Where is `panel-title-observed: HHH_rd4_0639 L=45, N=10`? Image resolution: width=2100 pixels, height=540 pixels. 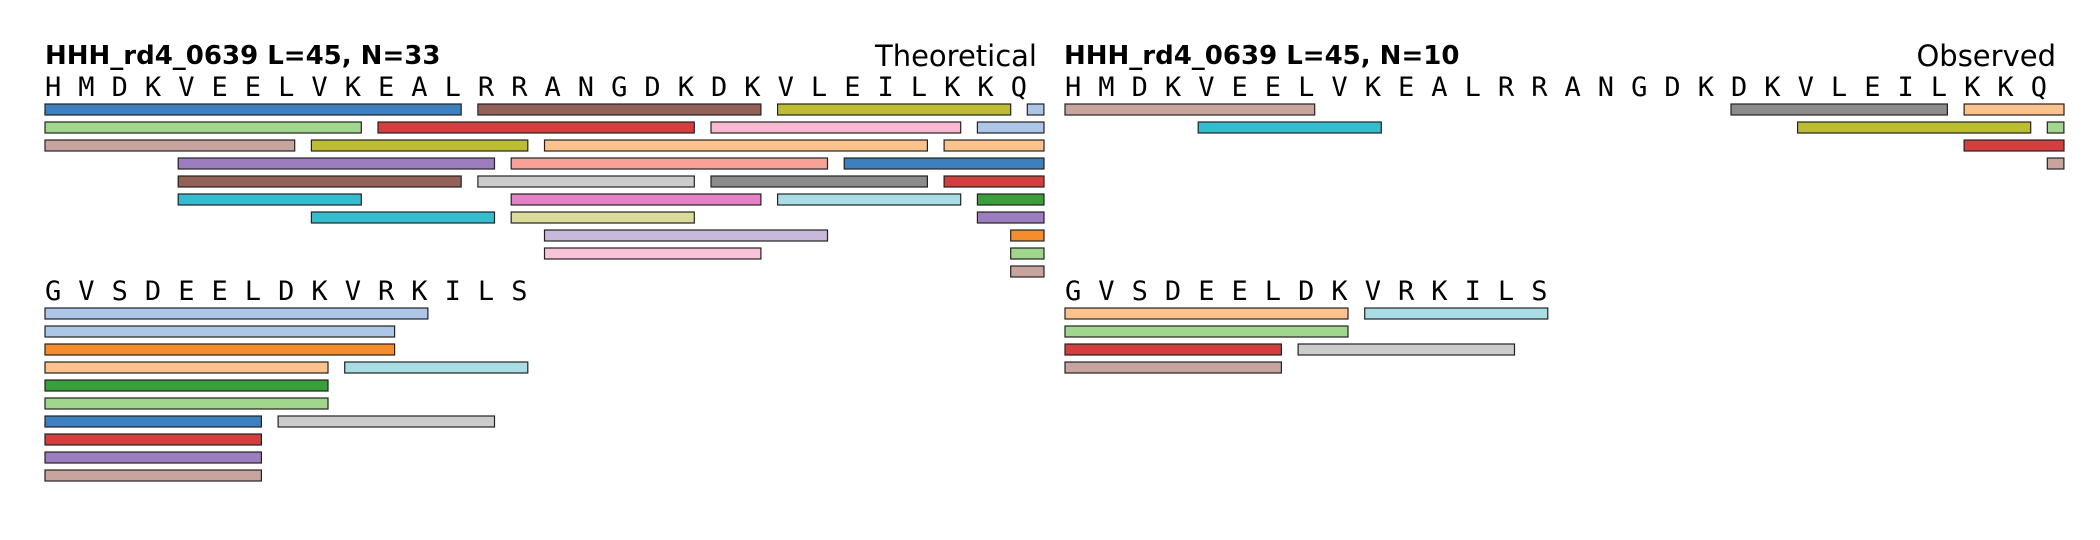 panel-title-observed: HHH_rd4_0639 L=45, N=10 is located at coordinates (1261, 56).